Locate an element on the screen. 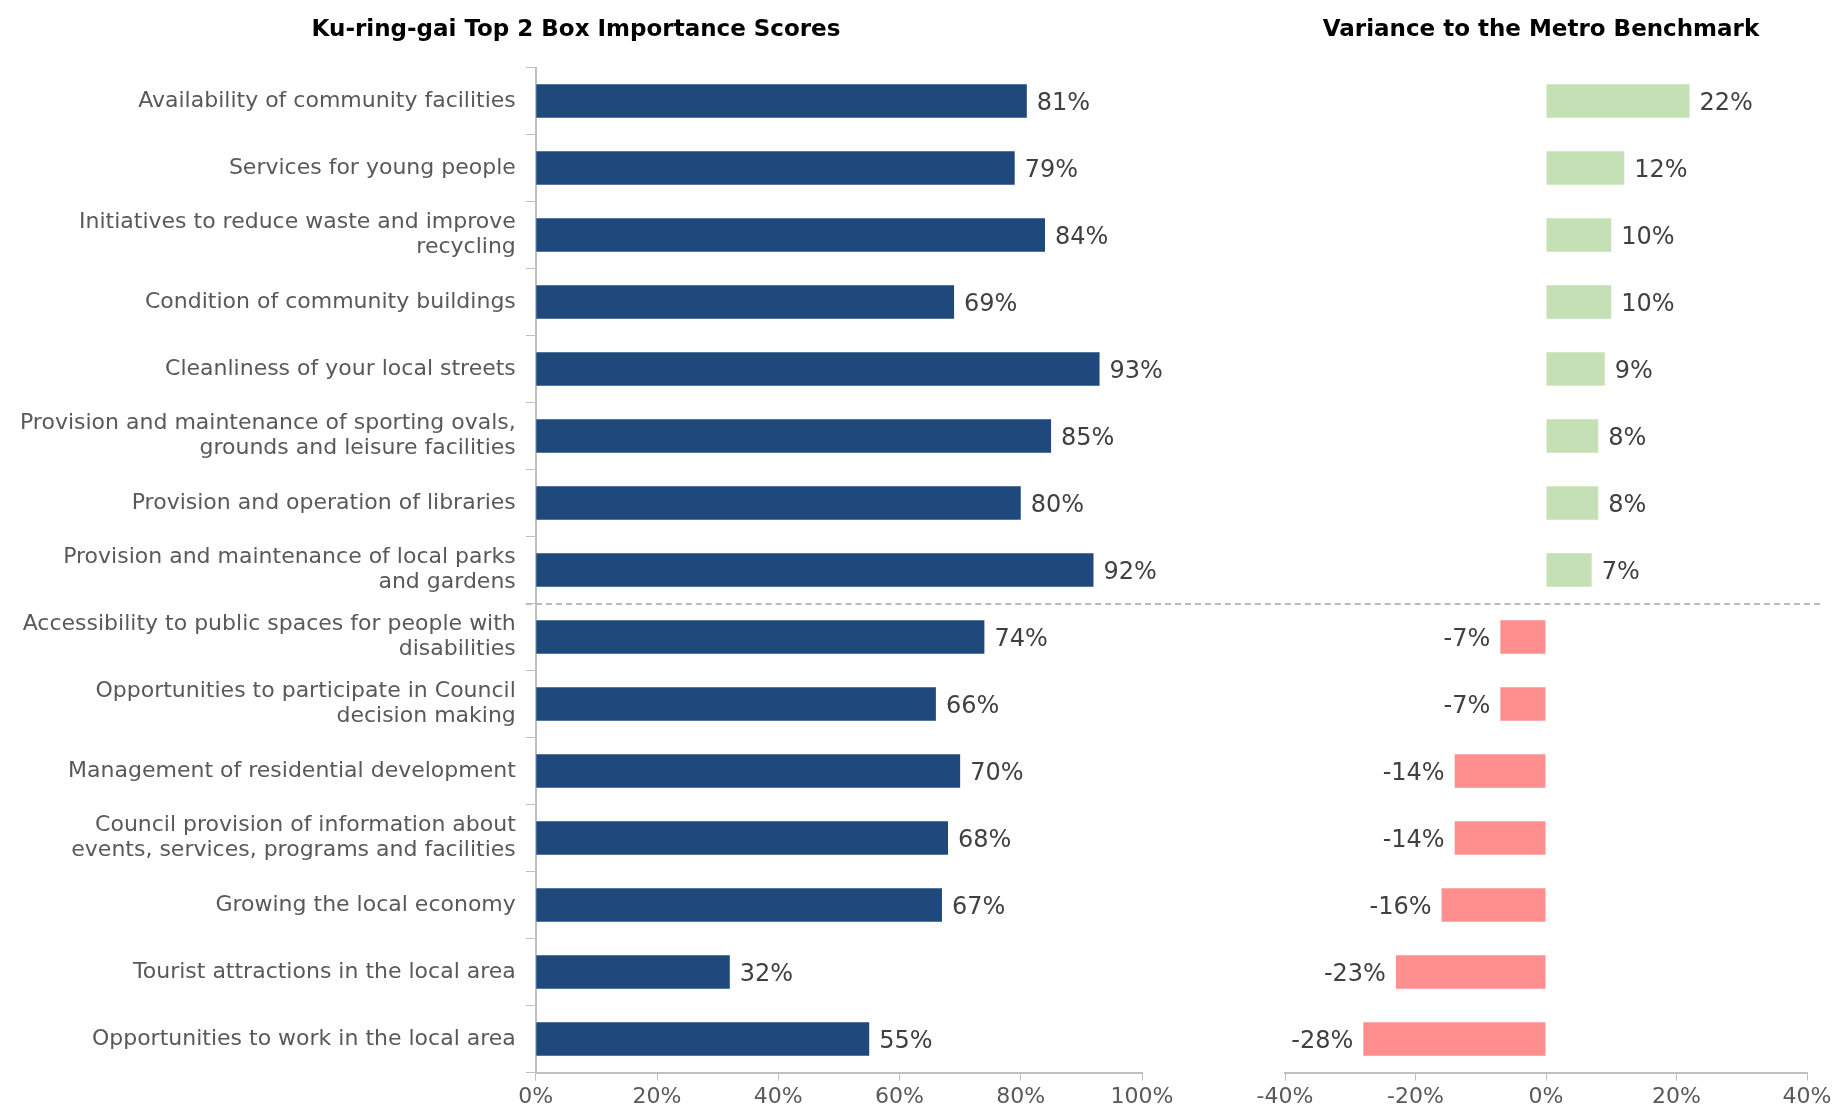  data-label: 12% is located at coordinates (1661, 169).